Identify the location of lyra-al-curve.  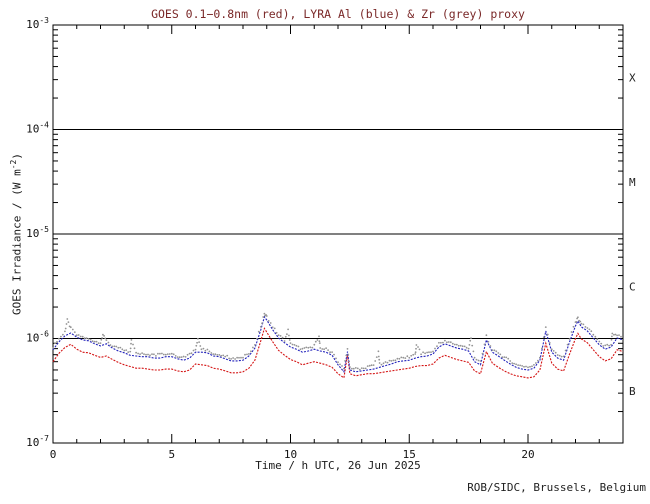
(338, 344).